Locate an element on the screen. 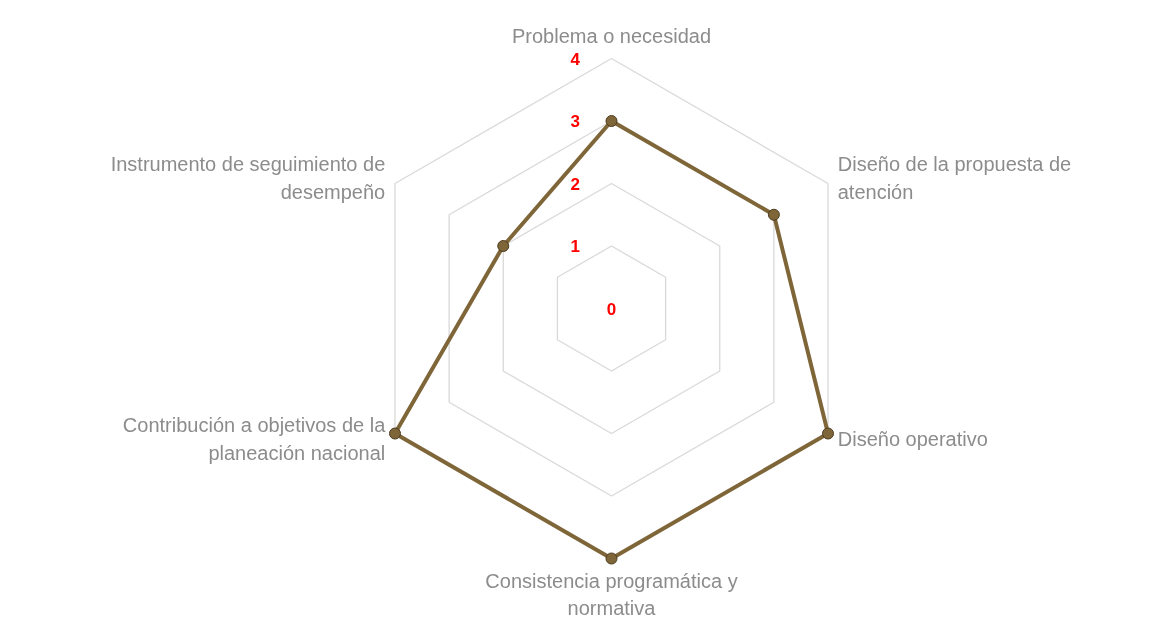  spoke-label: Consistencia programática y normativa is located at coordinates (611, 594).